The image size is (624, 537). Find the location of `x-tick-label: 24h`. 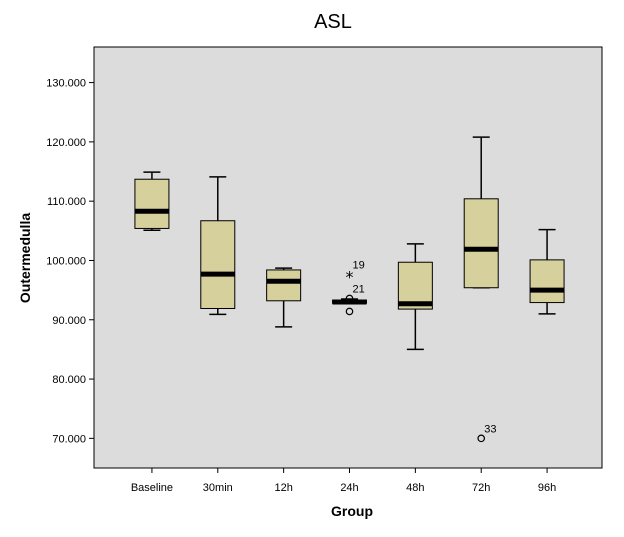

x-tick-label: 24h is located at coordinates (349, 488).